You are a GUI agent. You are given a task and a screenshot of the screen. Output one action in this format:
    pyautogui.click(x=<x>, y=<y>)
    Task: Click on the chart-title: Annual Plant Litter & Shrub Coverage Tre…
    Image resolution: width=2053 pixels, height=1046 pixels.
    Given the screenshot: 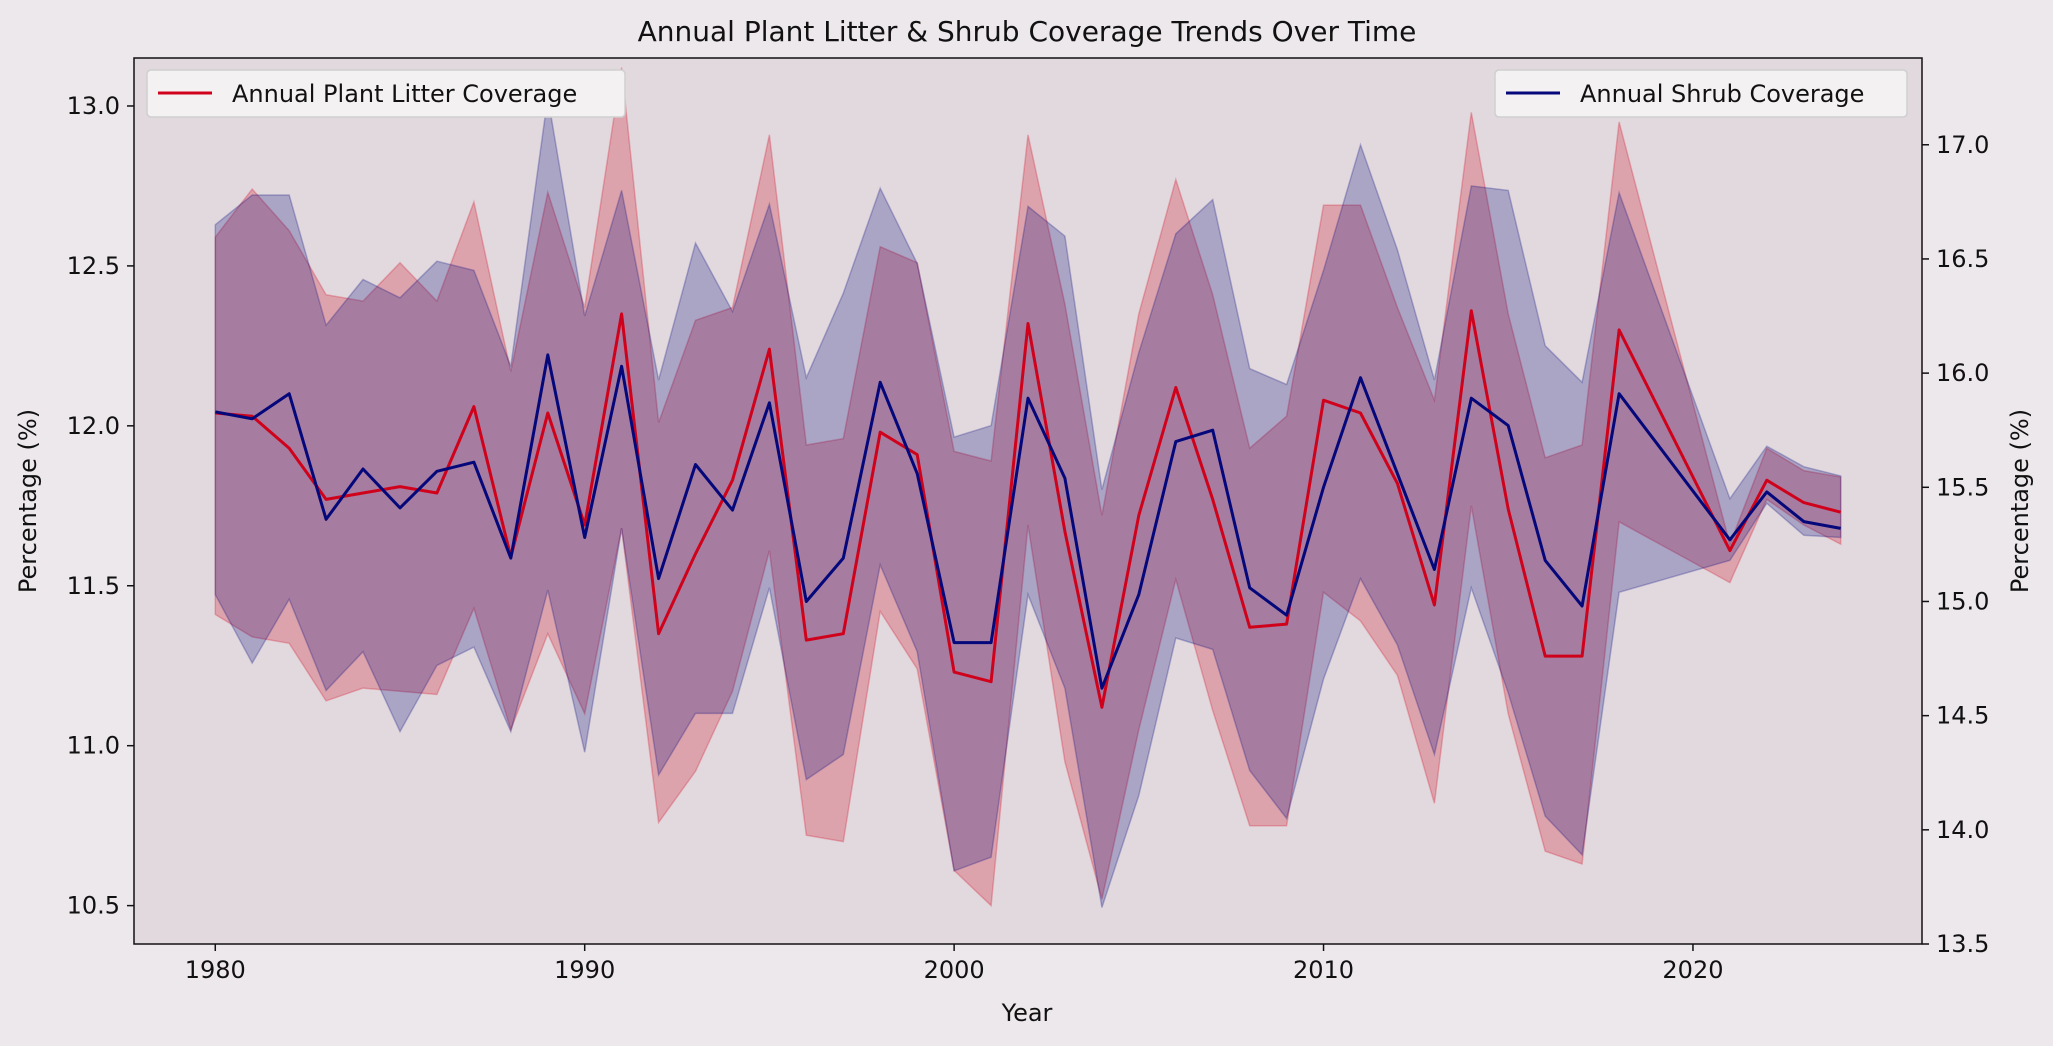 What is the action you would take?
    pyautogui.click(x=1027, y=31)
    